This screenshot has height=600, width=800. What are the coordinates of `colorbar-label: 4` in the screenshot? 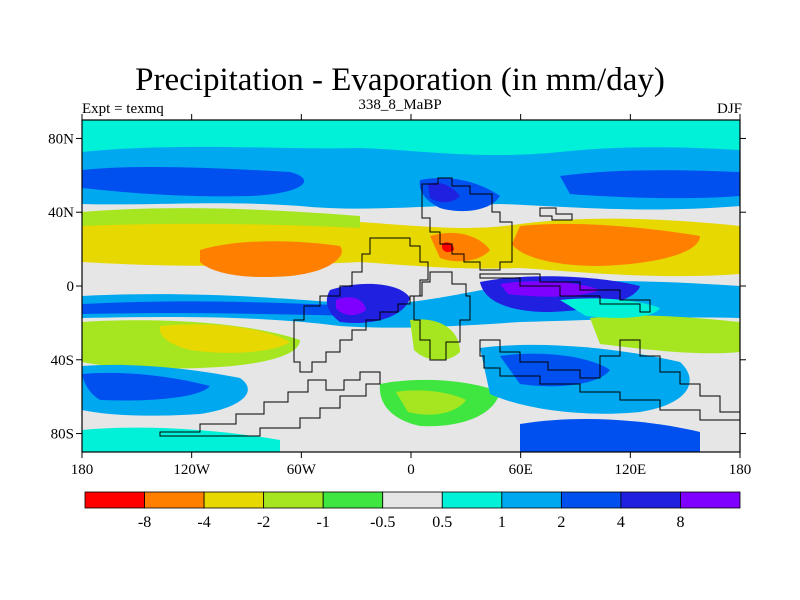 It's located at (621, 522).